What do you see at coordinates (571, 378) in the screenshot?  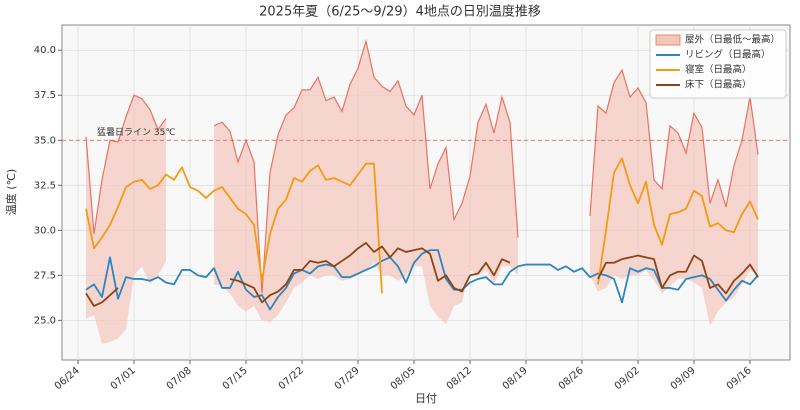 I see `x-tick-label: 08/26` at bounding box center [571, 378].